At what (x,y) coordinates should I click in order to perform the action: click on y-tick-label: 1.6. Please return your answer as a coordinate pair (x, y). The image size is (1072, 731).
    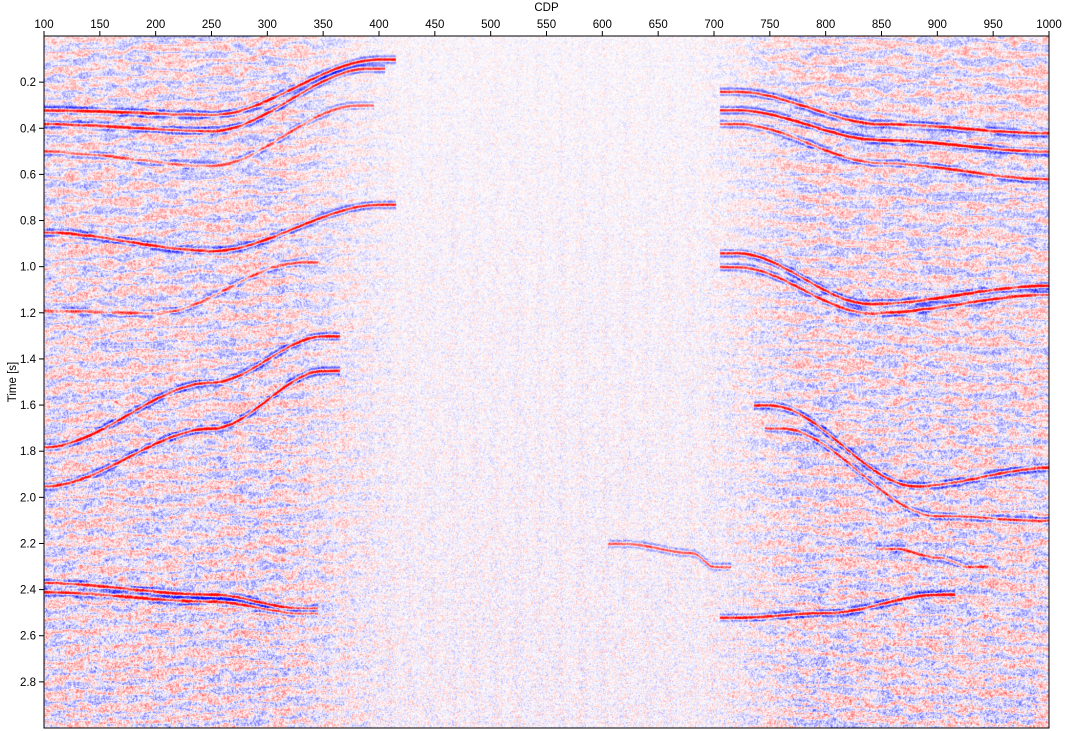
    Looking at the image, I should click on (28, 406).